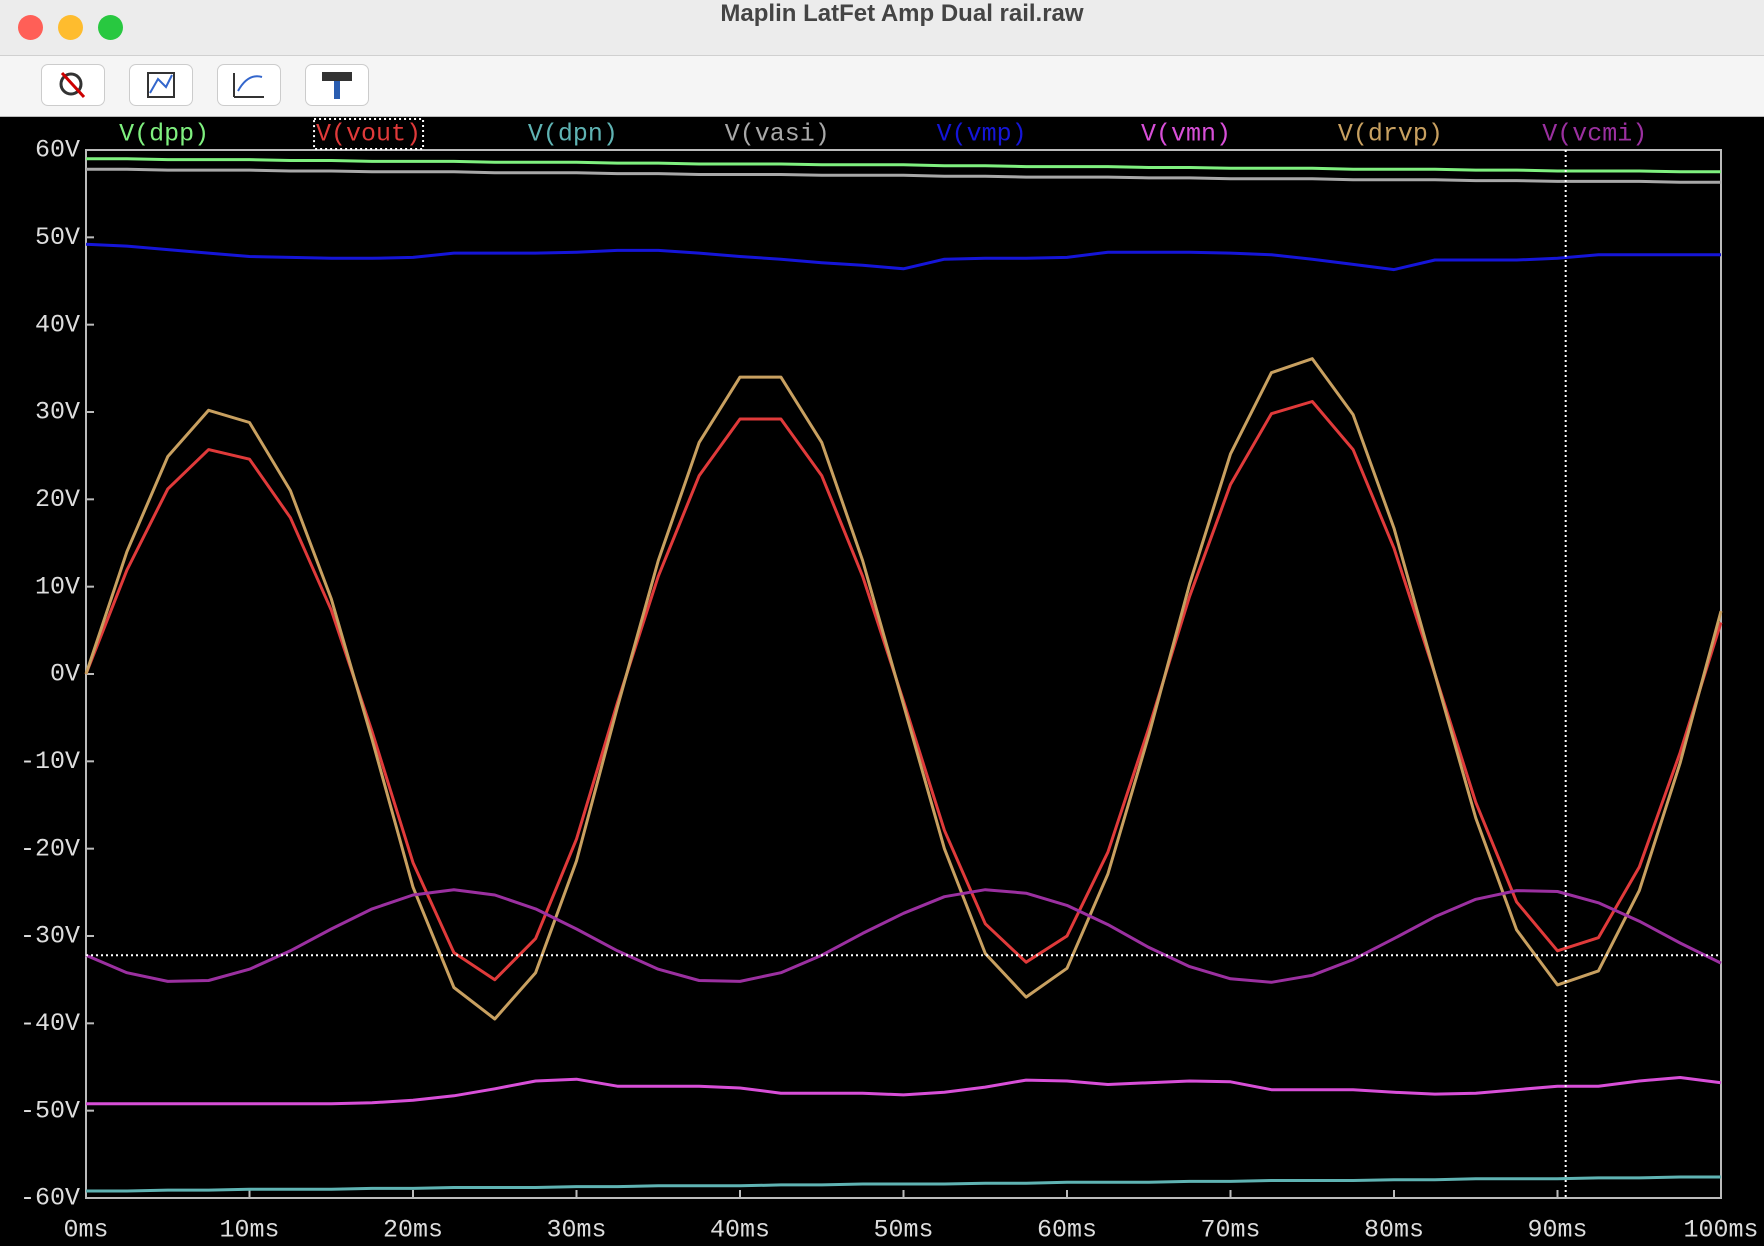 The width and height of the screenshot is (1764, 1246). Describe the element at coordinates (50, 936) in the screenshot. I see `y-tick-label: -30V` at that location.